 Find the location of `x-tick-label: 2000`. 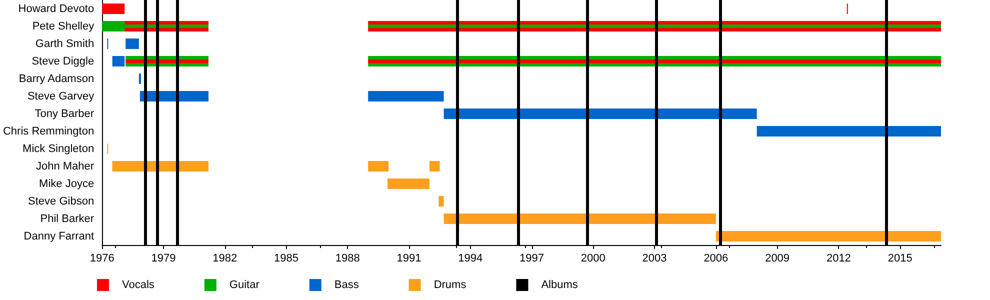

x-tick-label: 2000 is located at coordinates (593, 258).